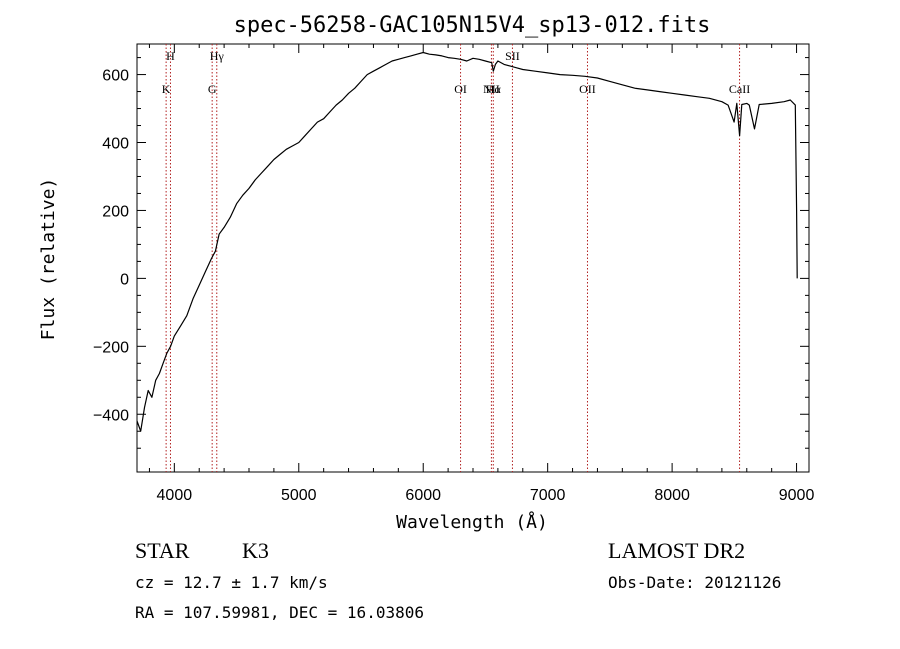  What do you see at coordinates (677, 550) in the screenshot?
I see `survey-name: LAMOST DR2` at bounding box center [677, 550].